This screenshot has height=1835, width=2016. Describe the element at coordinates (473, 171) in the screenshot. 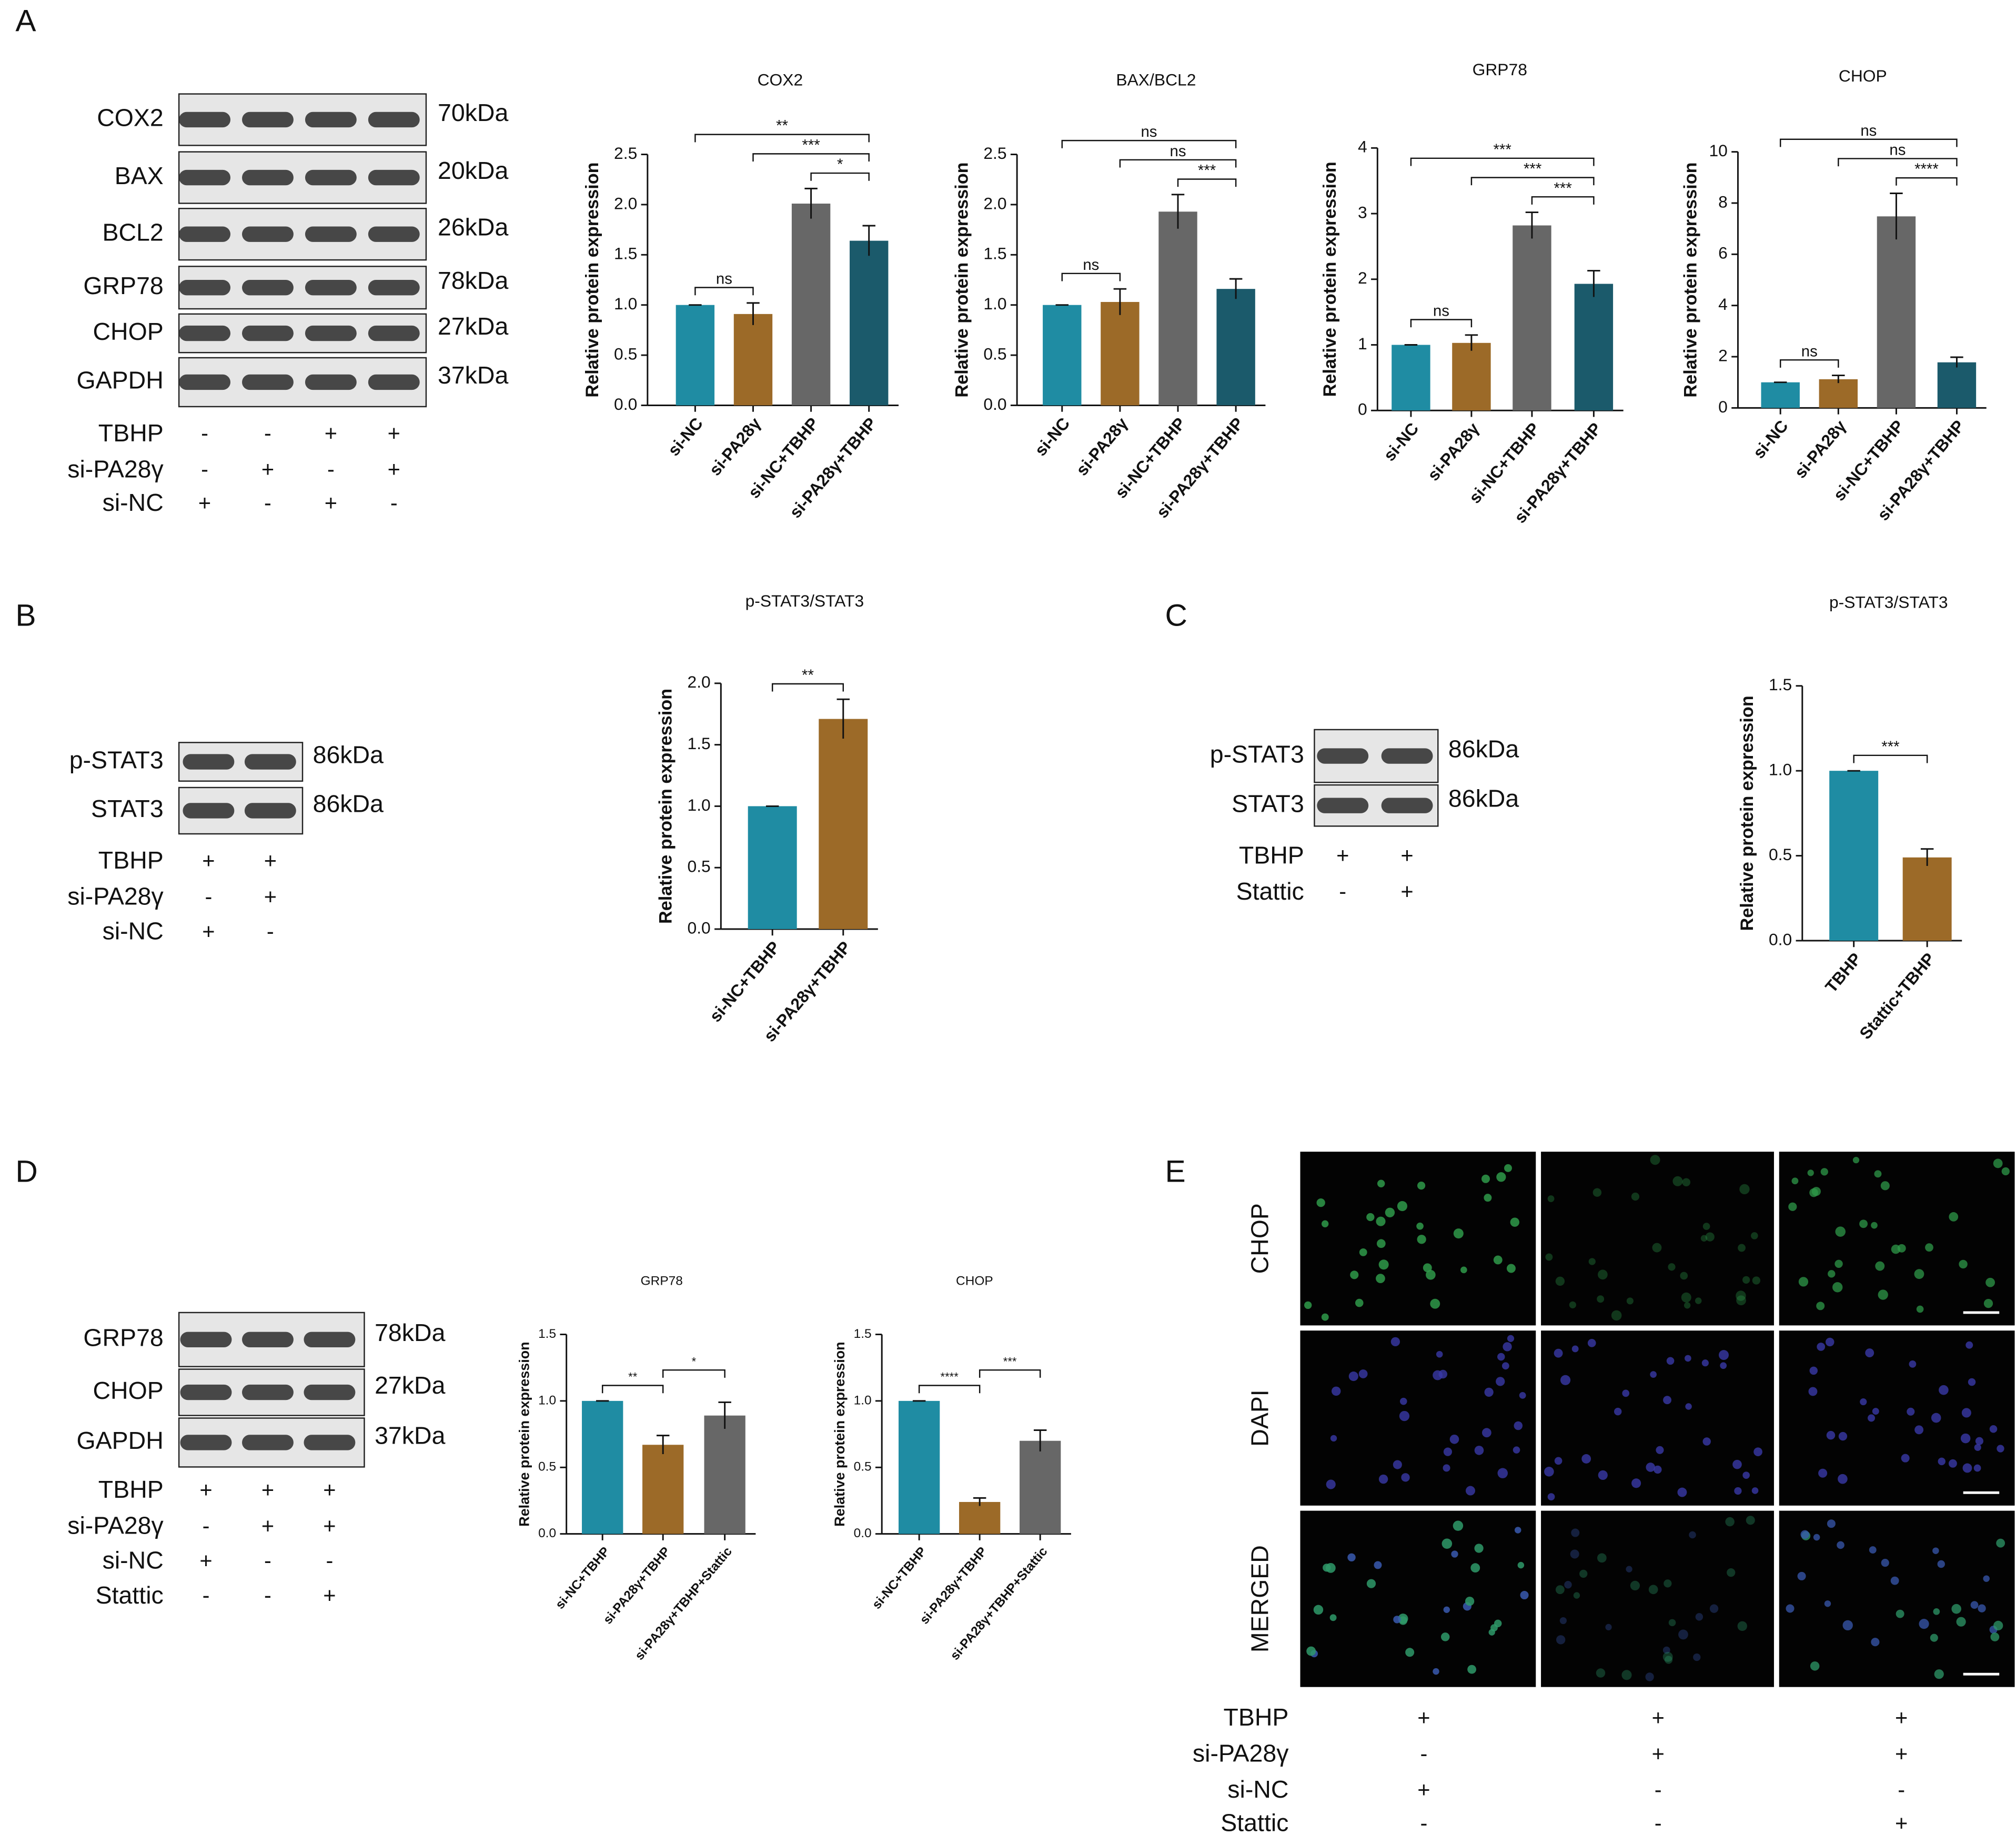

I see `blot-size-label: 20kDa` at that location.